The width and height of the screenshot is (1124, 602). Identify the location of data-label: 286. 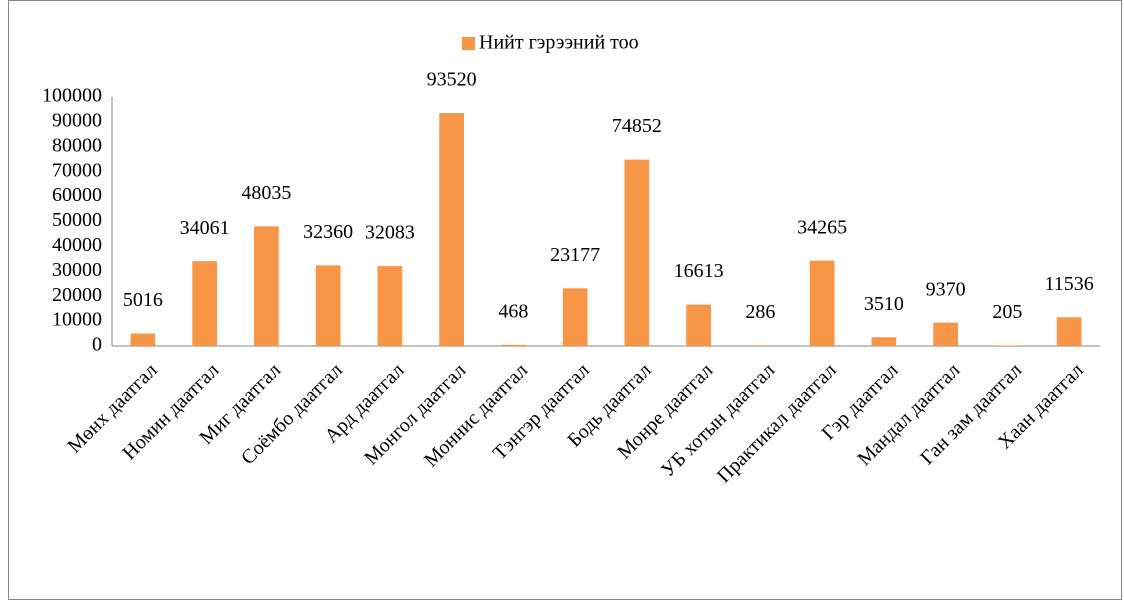
(760, 312).